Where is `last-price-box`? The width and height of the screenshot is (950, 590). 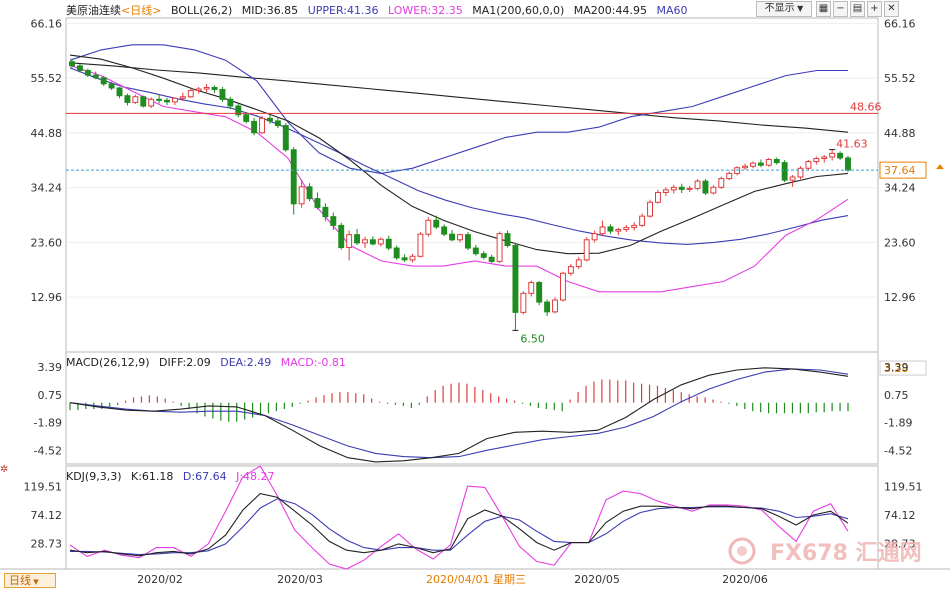 last-price-box is located at coordinates (903, 170).